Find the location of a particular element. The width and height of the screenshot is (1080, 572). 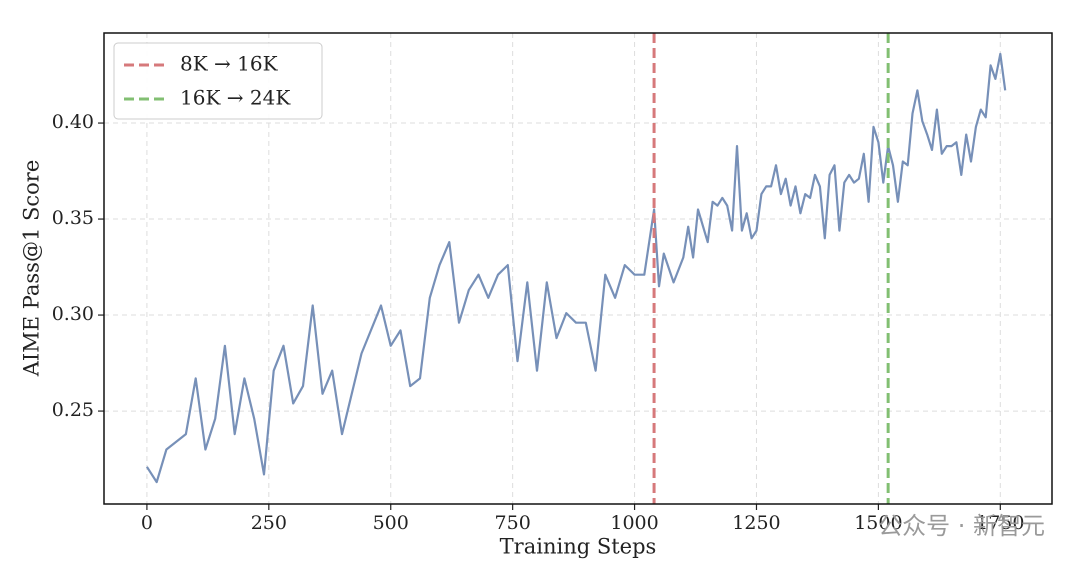

legend-label: 16K → 24K is located at coordinates (235, 98).